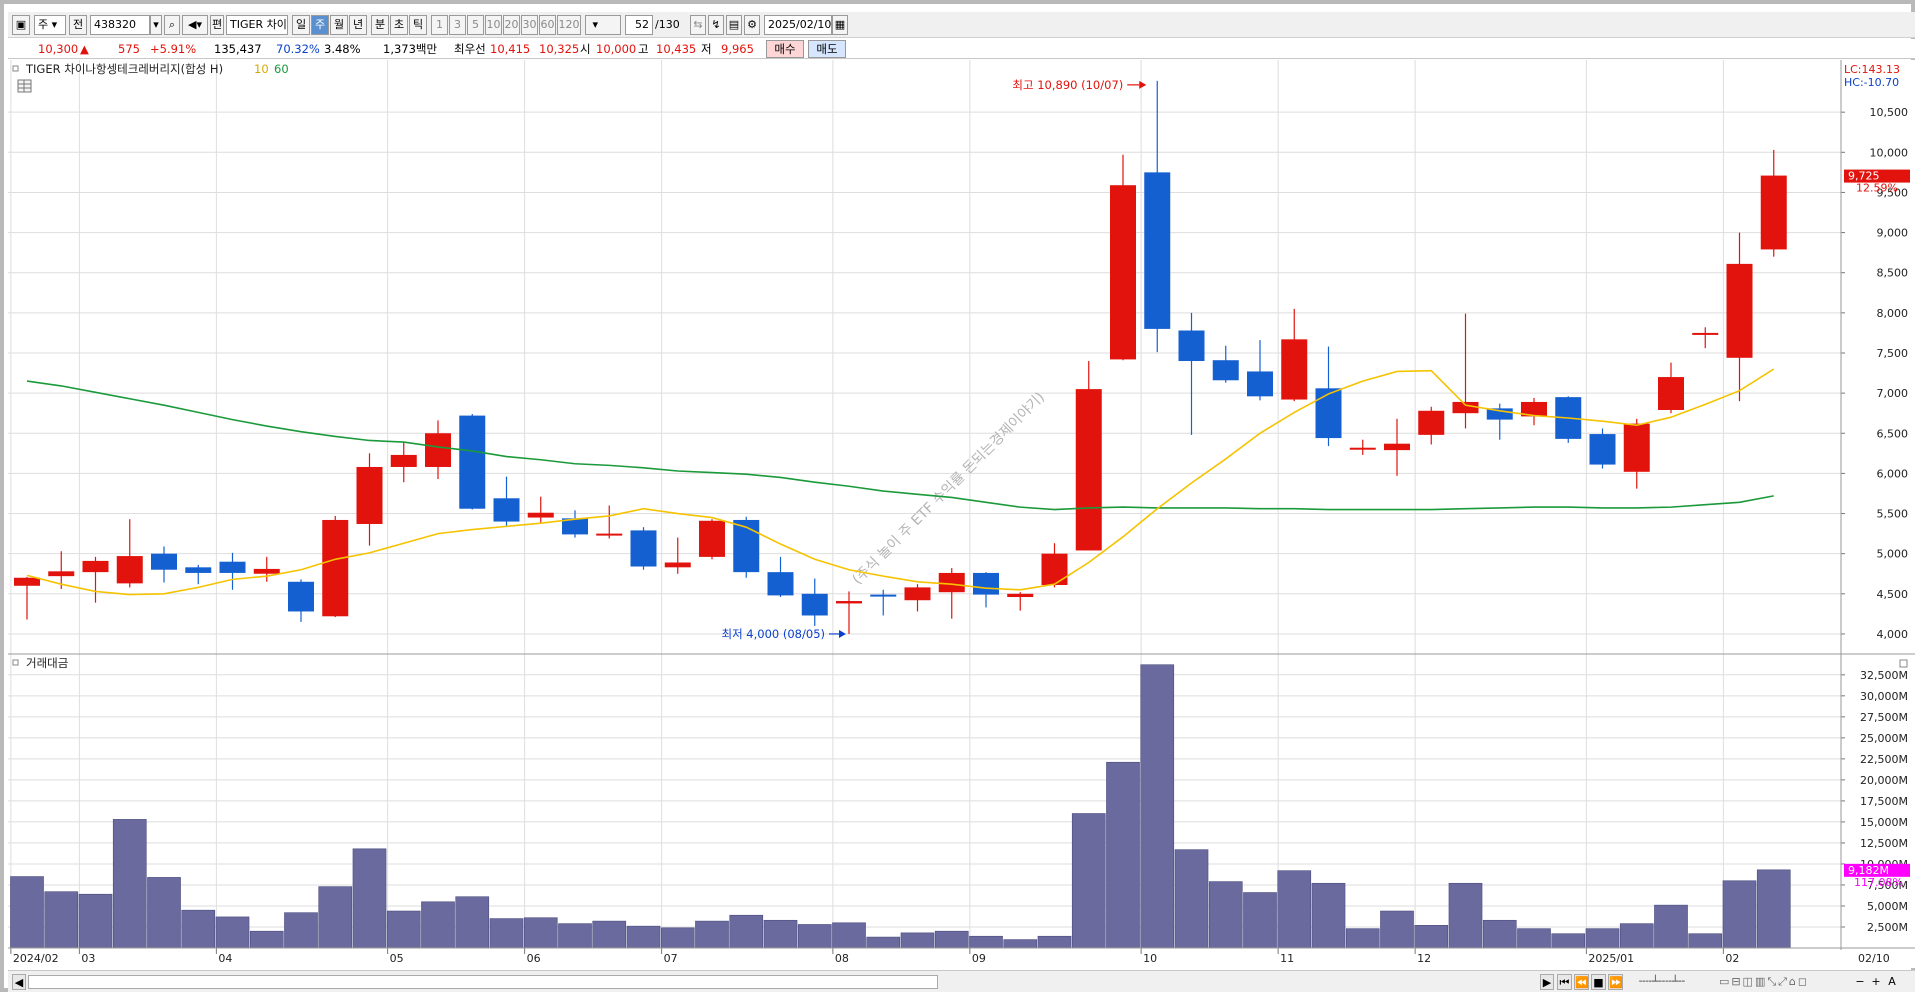 Image resolution: width=1915 pixels, height=992 pixels. Describe the element at coordinates (261, 69) in the screenshot. I see `ma10-legend: 10` at that location.